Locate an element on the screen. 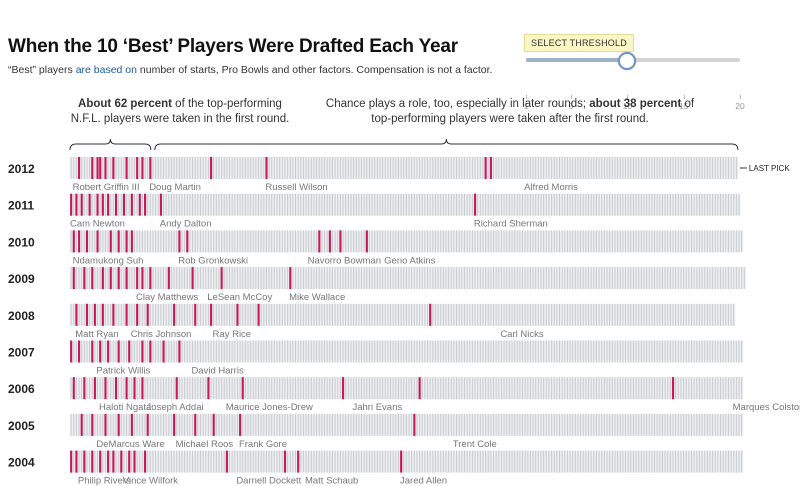 This screenshot has width=800, height=486. methodology-link: are based on is located at coordinates (106, 70).